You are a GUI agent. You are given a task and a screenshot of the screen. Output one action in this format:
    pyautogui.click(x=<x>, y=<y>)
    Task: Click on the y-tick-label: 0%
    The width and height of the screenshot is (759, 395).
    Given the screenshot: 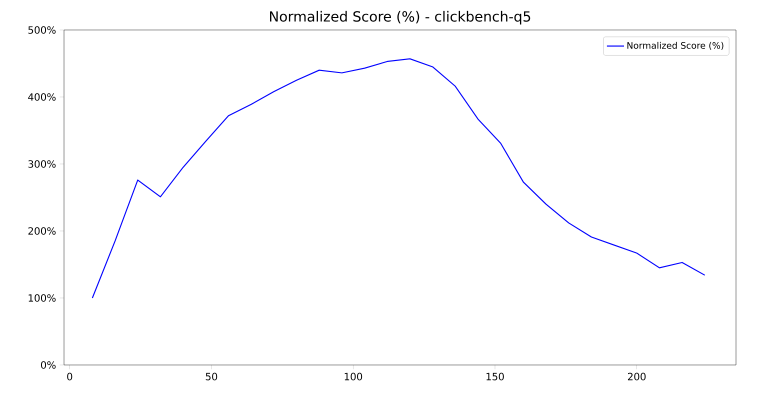 What is the action you would take?
    pyautogui.click(x=48, y=365)
    